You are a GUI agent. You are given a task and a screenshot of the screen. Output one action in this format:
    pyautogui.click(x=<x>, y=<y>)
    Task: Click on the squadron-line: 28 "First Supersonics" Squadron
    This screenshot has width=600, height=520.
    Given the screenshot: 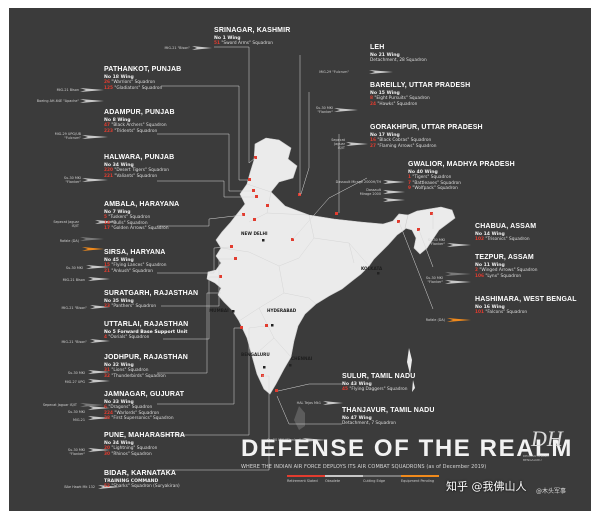 What is the action you would take?
    pyautogui.click(x=139, y=418)
    